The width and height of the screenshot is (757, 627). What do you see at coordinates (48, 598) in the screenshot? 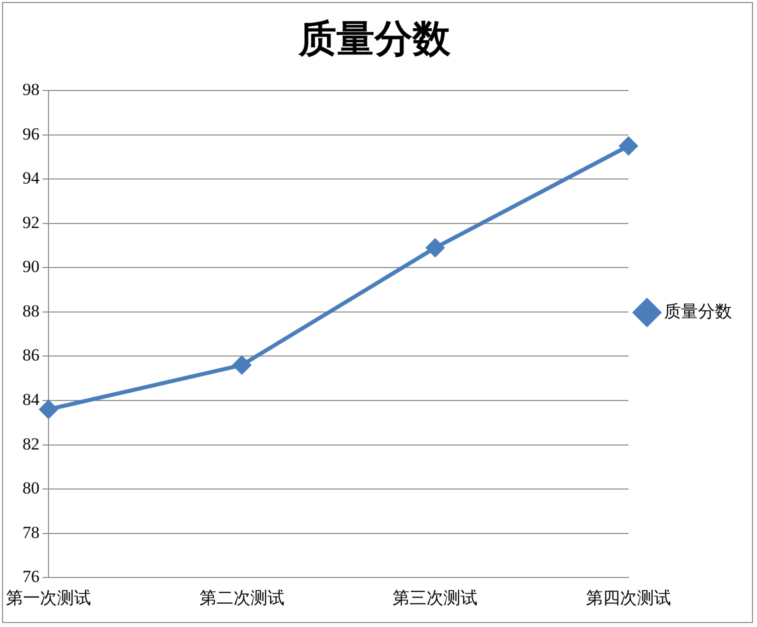
I see `x-tick-label: 第一次测试` at bounding box center [48, 598].